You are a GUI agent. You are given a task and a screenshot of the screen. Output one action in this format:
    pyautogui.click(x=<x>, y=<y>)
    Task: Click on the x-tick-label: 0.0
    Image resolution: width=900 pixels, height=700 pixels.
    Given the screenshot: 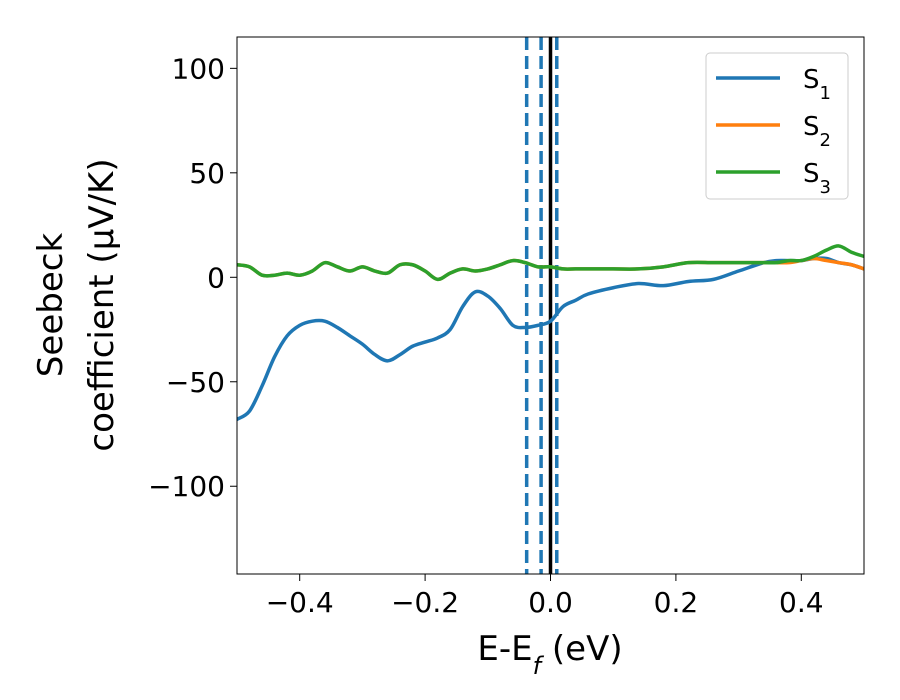 What is the action you would take?
    pyautogui.click(x=550, y=602)
    